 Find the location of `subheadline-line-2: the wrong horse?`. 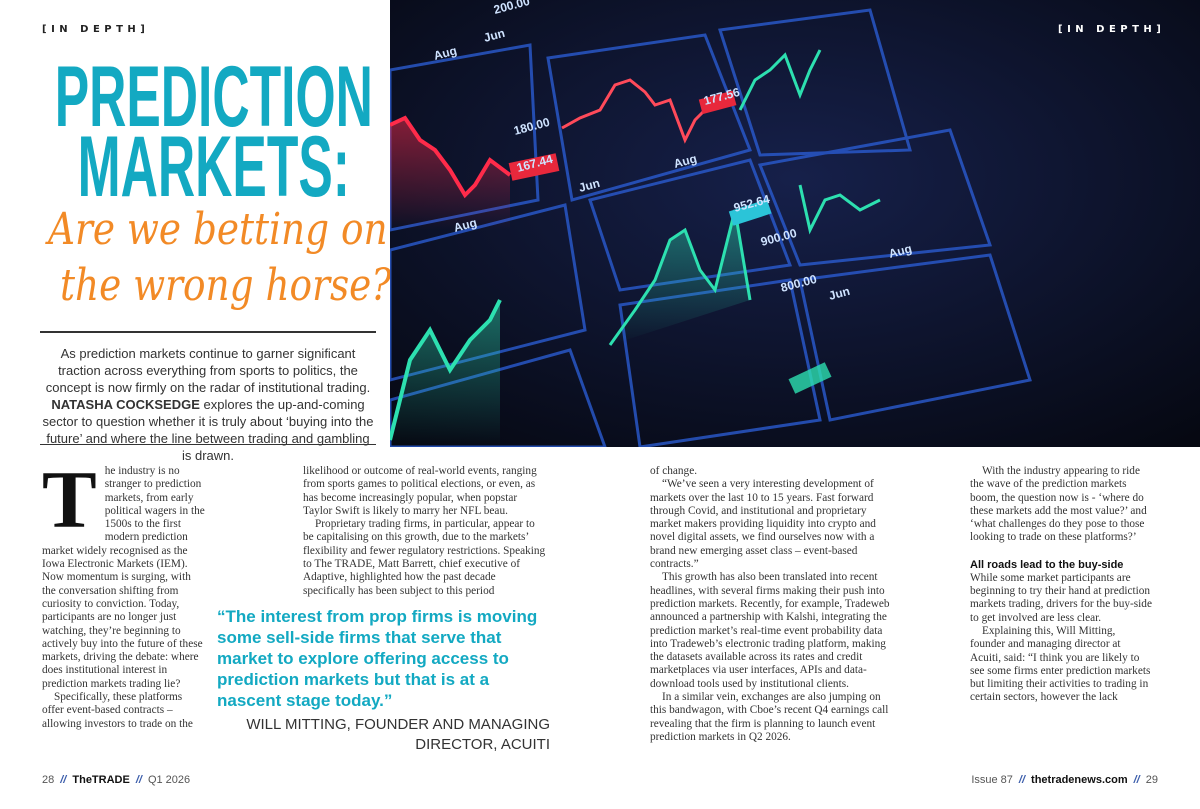

subheadline-line-2: the wrong horse? is located at coordinates (226, 285).